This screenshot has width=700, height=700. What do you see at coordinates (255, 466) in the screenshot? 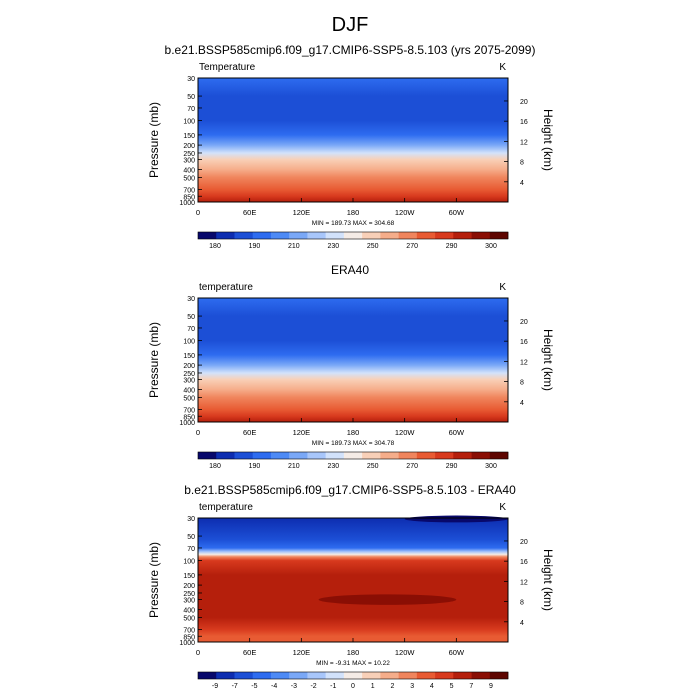
I see `colorbar-label: 190` at bounding box center [255, 466].